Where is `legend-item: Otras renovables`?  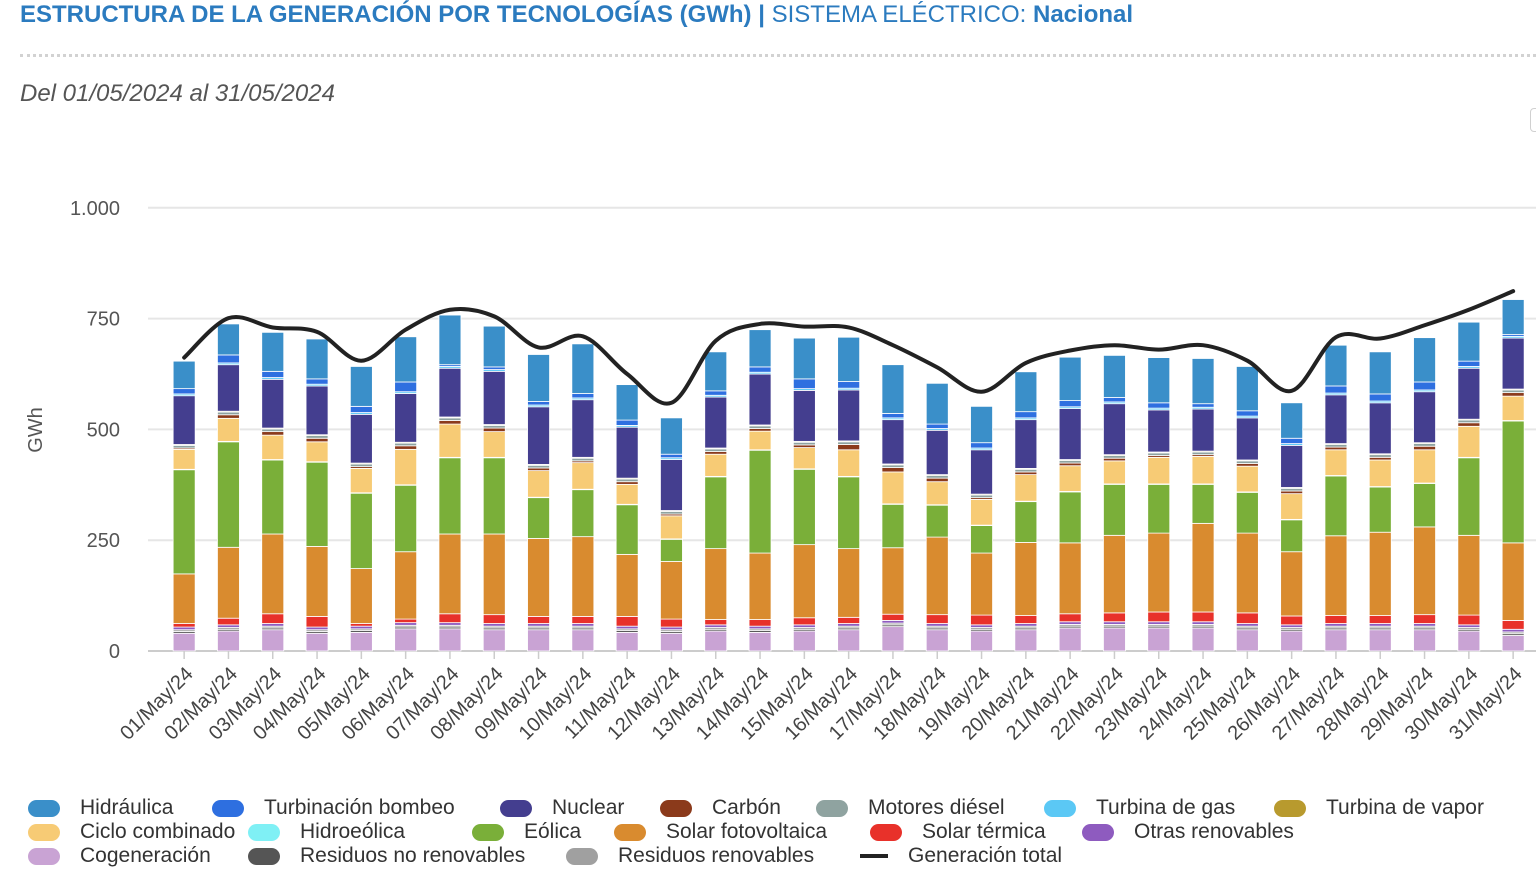 legend-item: Otras renovables is located at coordinates (1188, 832).